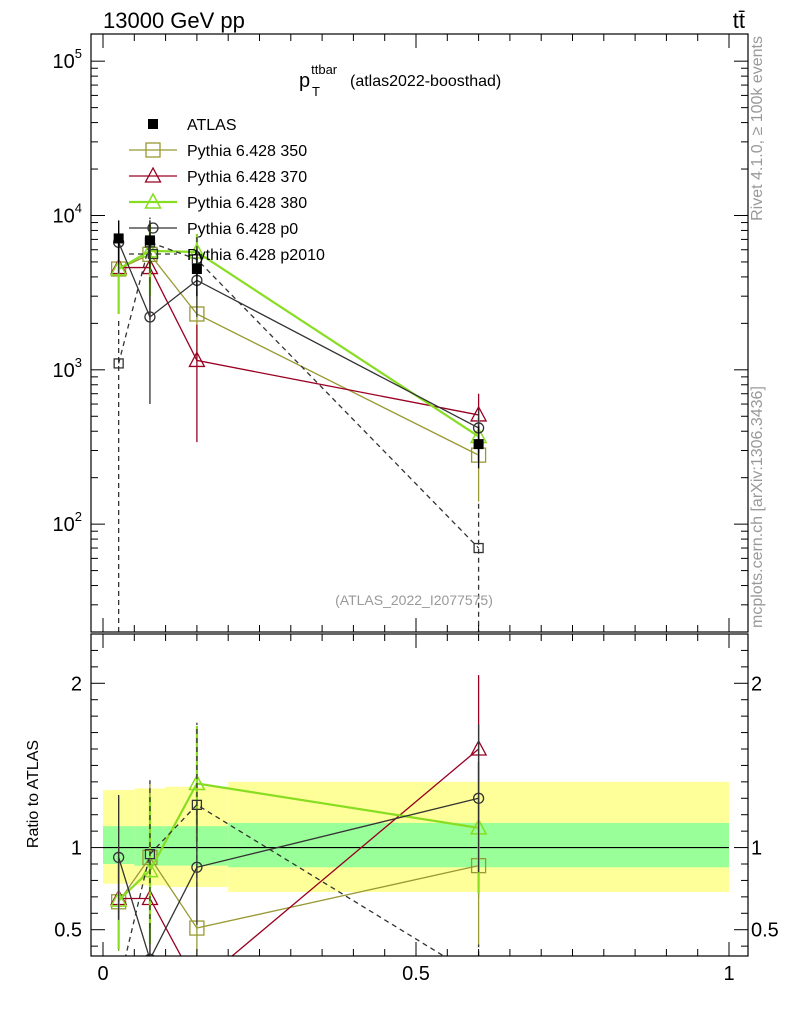 The height and width of the screenshot is (1024, 786). I want to click on legend-label-pythia-6-428-350: Pythia 6.428 350, so click(247, 151).